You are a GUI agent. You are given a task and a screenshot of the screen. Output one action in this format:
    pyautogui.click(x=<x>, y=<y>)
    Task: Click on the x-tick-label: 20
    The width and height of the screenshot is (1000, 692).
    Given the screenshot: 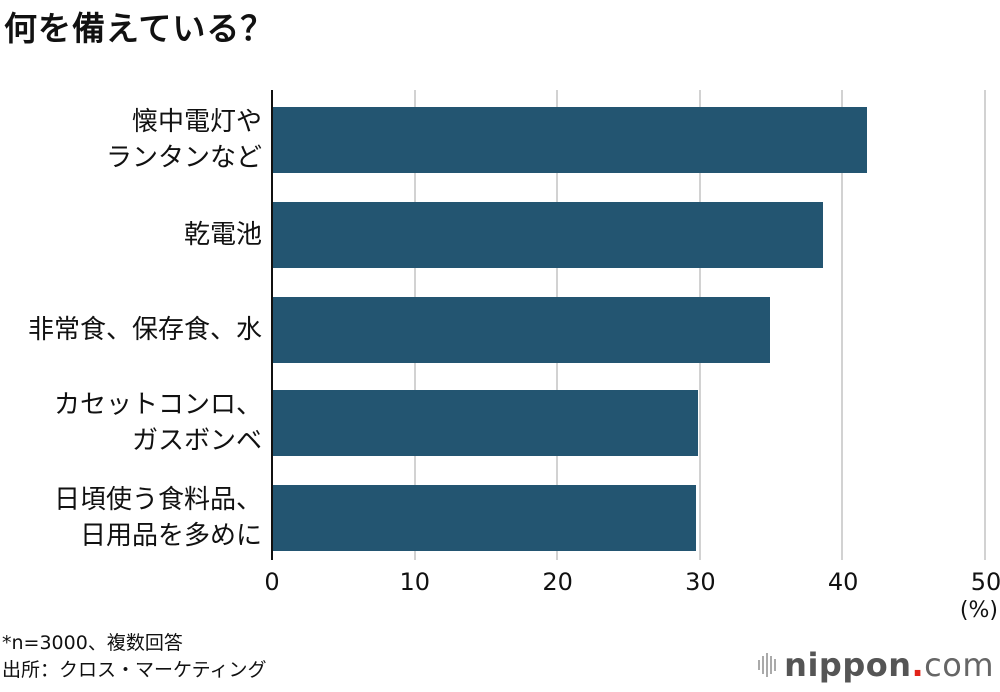 What is the action you would take?
    pyautogui.click(x=557, y=582)
    